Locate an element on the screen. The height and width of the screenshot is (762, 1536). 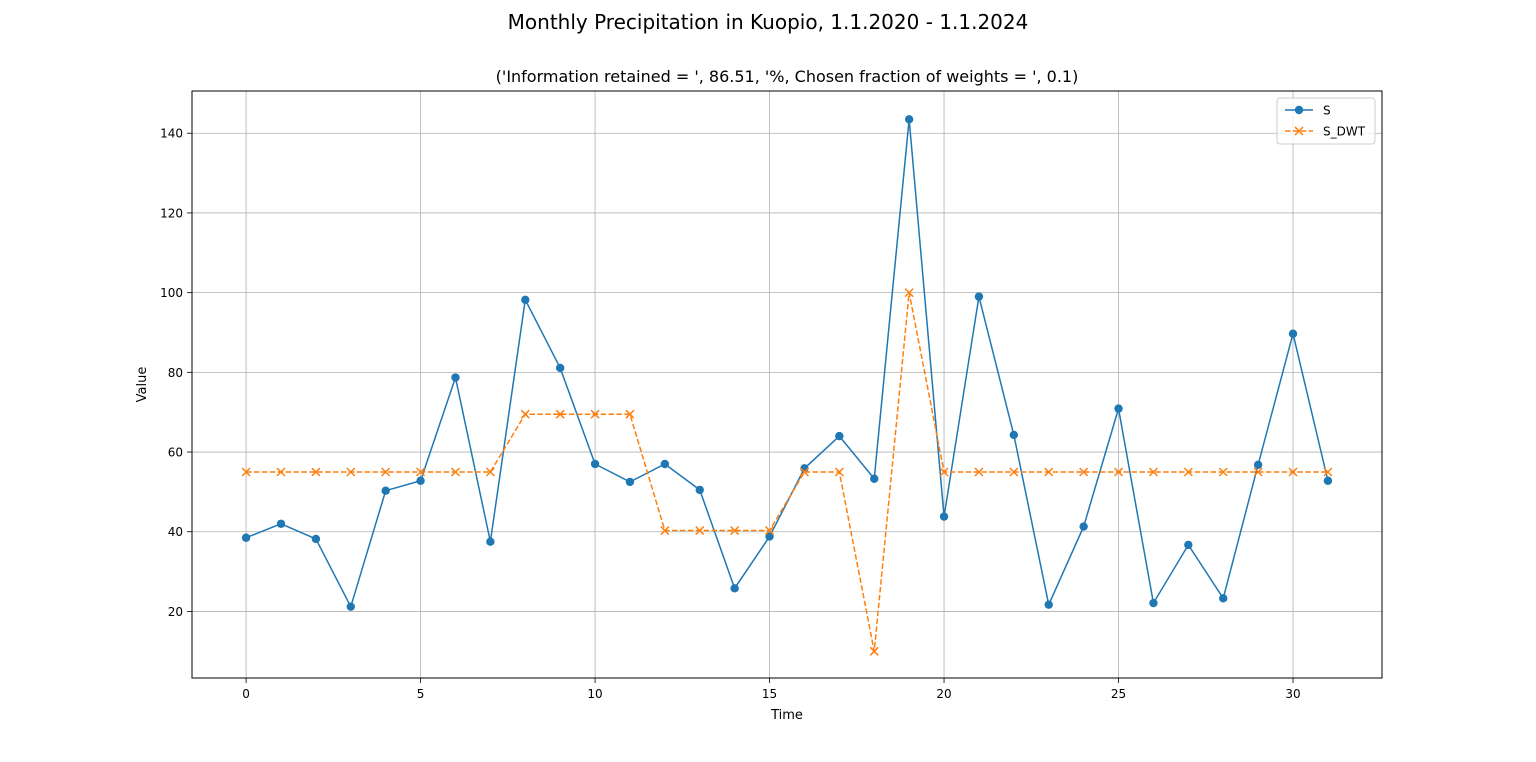
x-tick-label: 5 is located at coordinates (421, 694).